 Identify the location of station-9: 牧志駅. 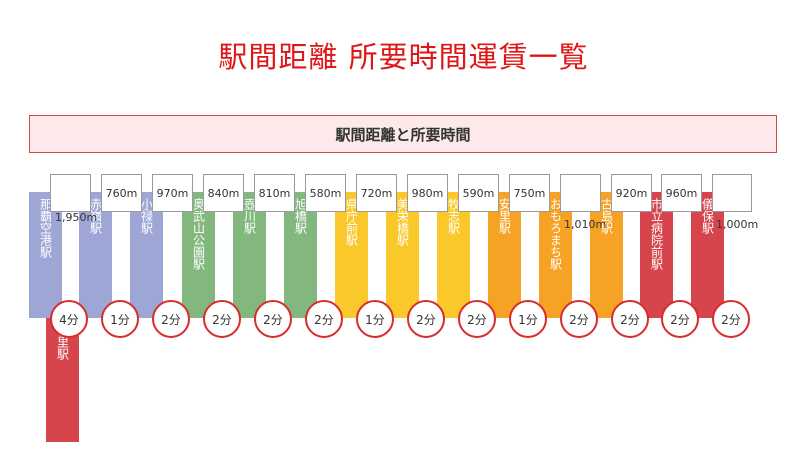
(453, 255).